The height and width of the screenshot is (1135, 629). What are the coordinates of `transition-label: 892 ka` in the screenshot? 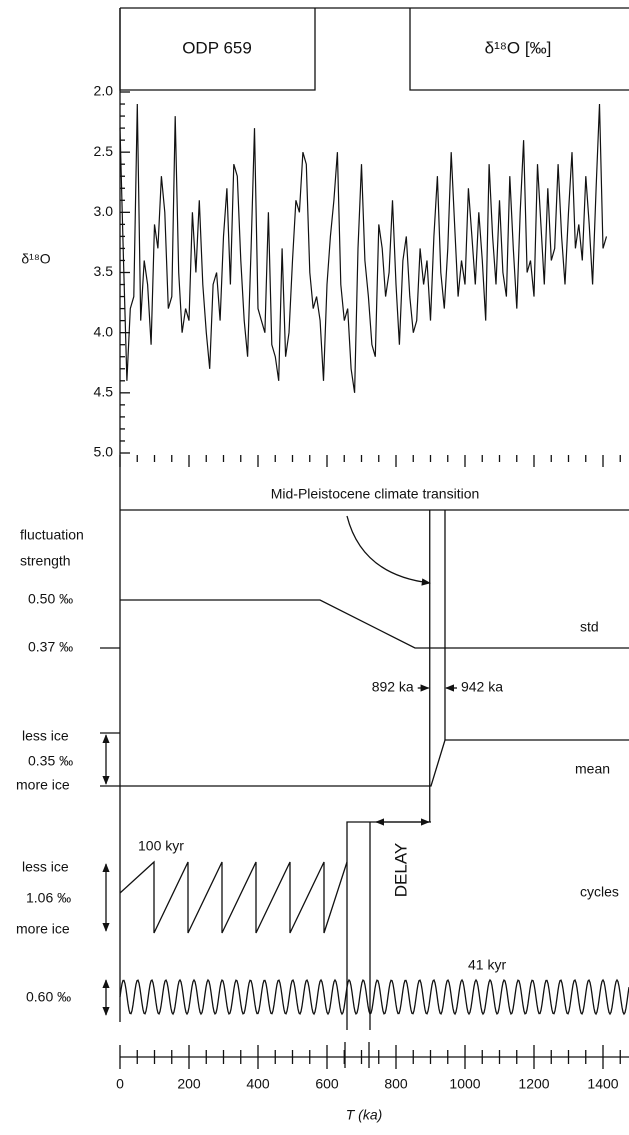 It's located at (393, 687).